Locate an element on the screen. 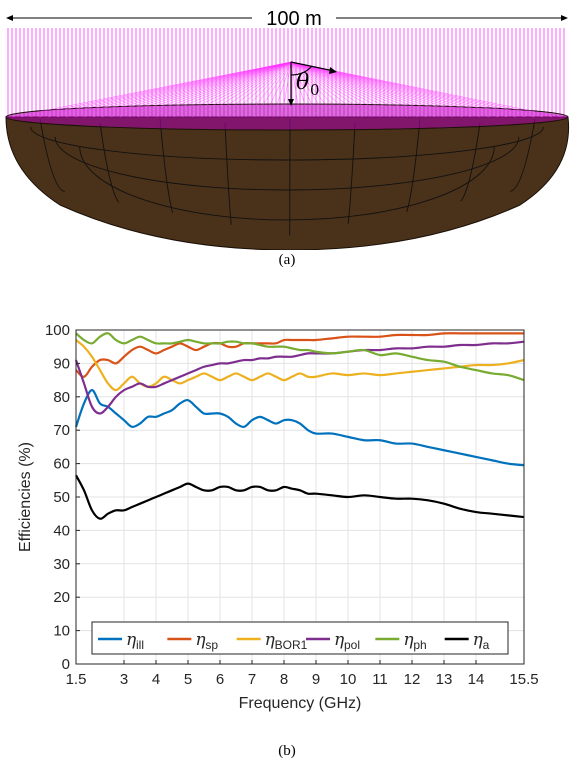  legend: η ill η sp η BOR1 η pol η ph η a is located at coordinates (300, 638).